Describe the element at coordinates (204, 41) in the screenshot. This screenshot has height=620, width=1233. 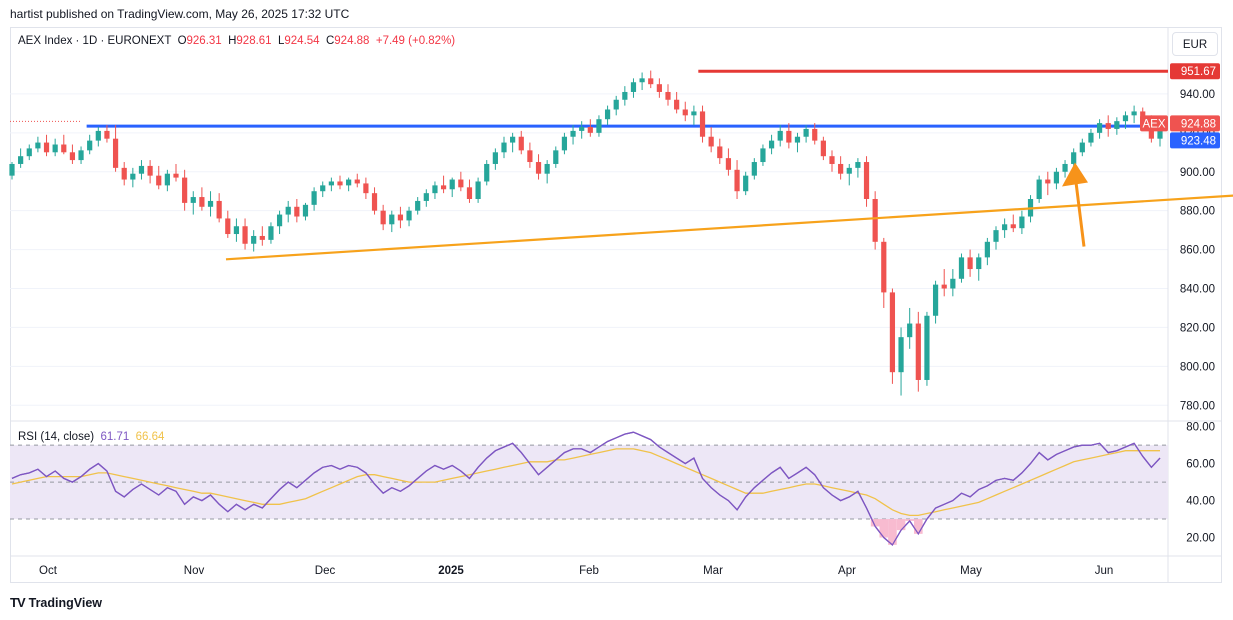
I see `open-value: 926.31` at that location.